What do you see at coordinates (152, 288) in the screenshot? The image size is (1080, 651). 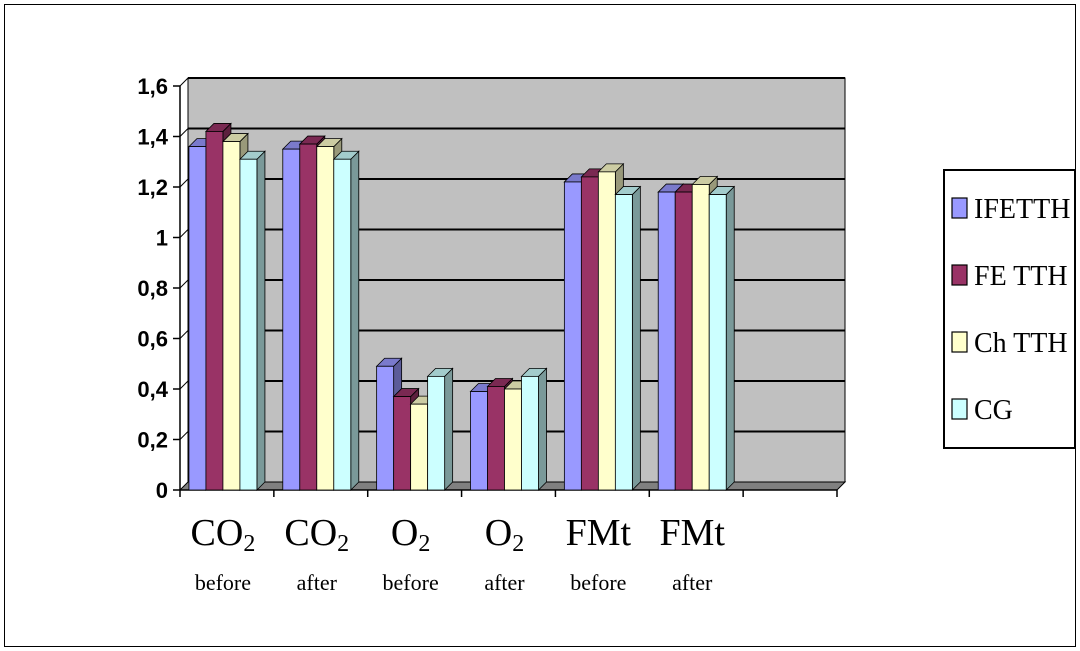 I see `y-tick-label: 0,8` at bounding box center [152, 288].